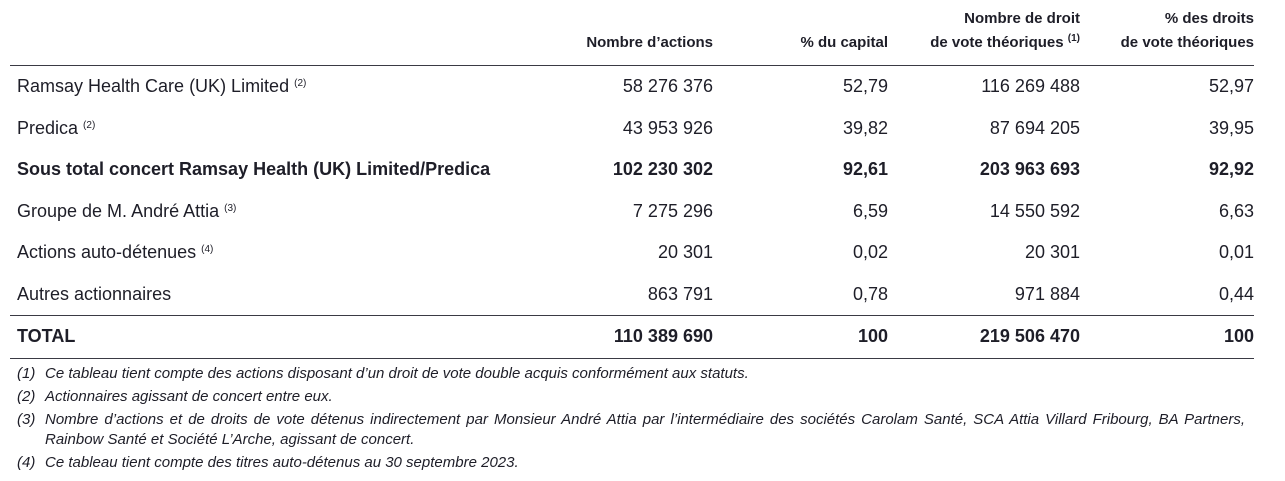 This screenshot has width=1285, height=481. I want to click on footnote-number: (3), so click(26, 419).